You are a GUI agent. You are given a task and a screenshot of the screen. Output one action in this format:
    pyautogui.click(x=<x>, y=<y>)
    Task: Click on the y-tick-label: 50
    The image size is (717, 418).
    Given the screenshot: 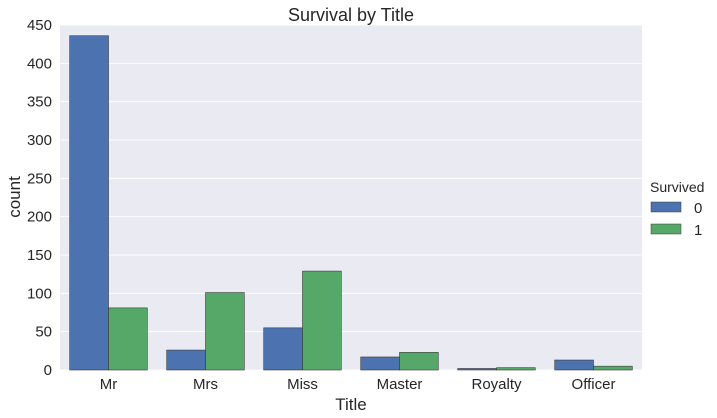 What is the action you would take?
    pyautogui.click(x=43, y=332)
    